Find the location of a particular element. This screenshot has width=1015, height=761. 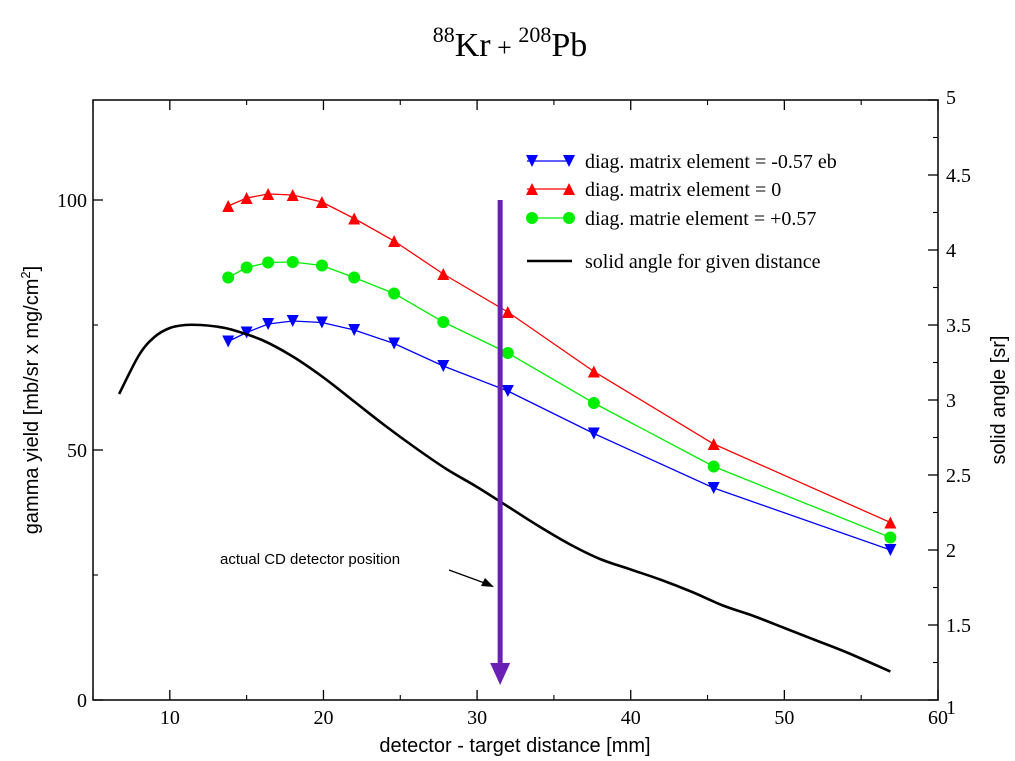

y2-tick-label: 2 is located at coordinates (951, 551).